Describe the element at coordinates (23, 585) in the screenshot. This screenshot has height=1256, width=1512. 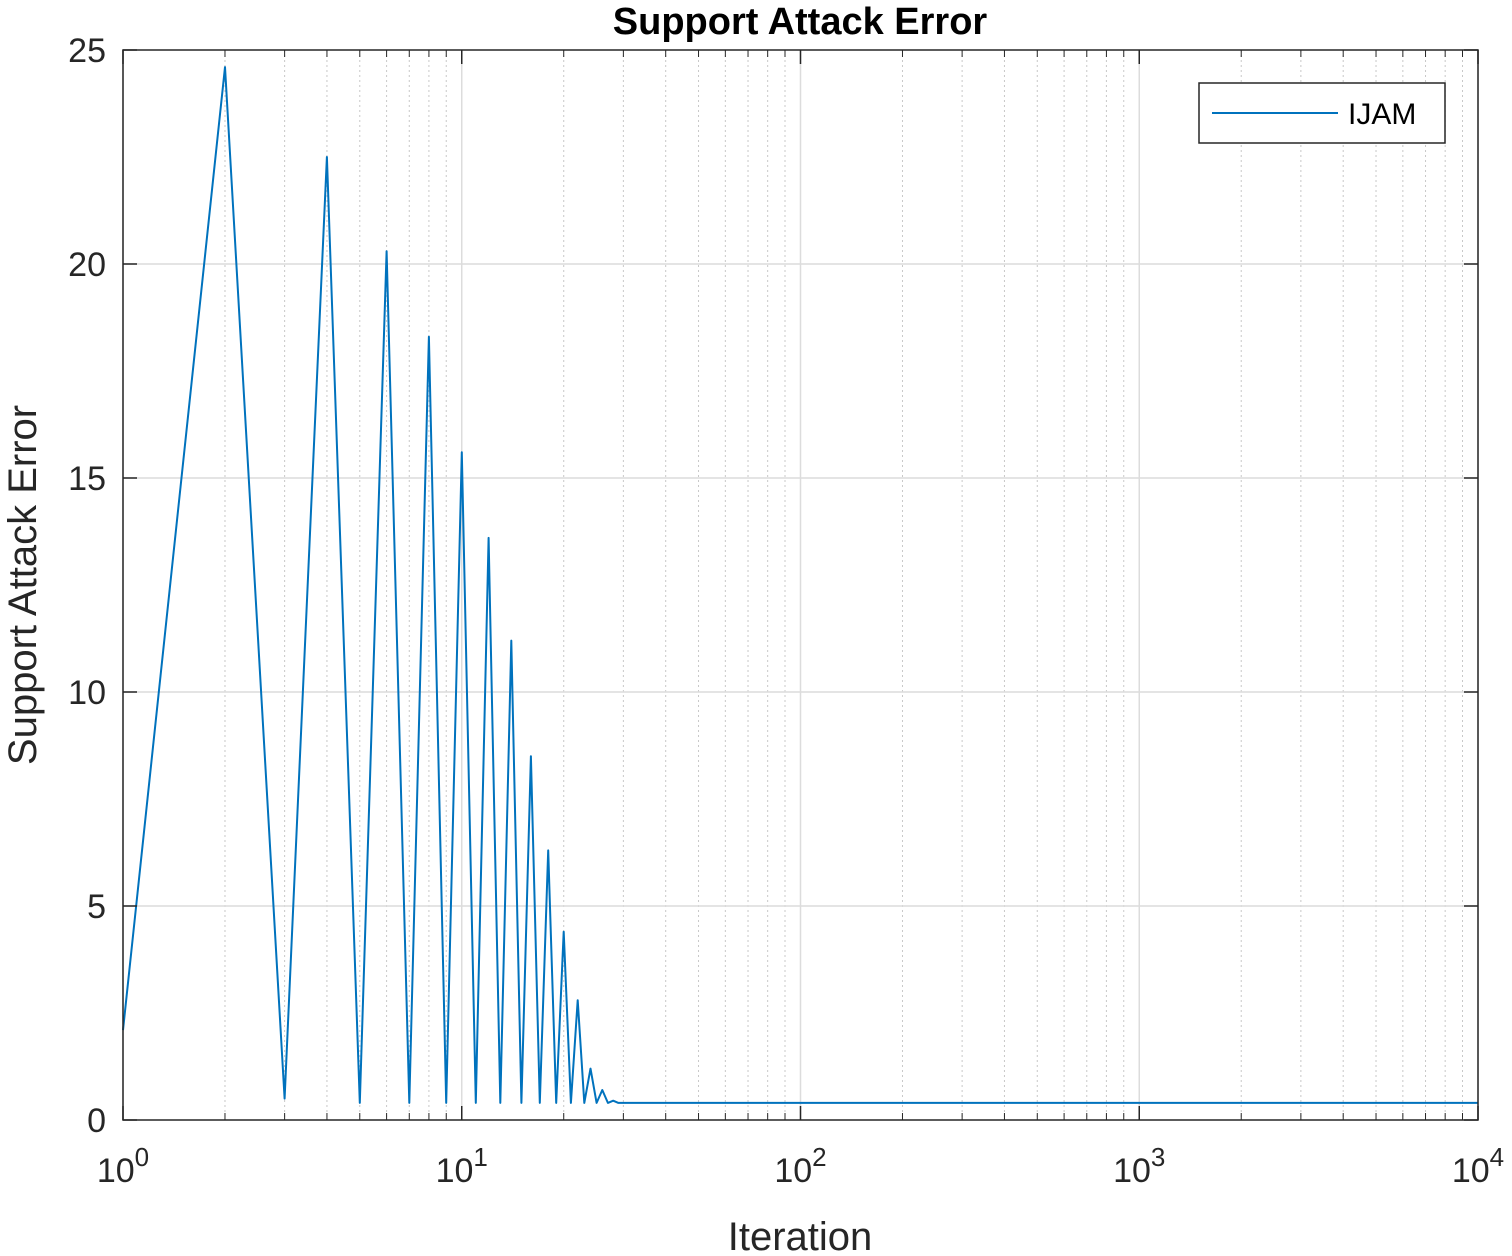
I see `y-axis-label: Support Attack Error` at that location.